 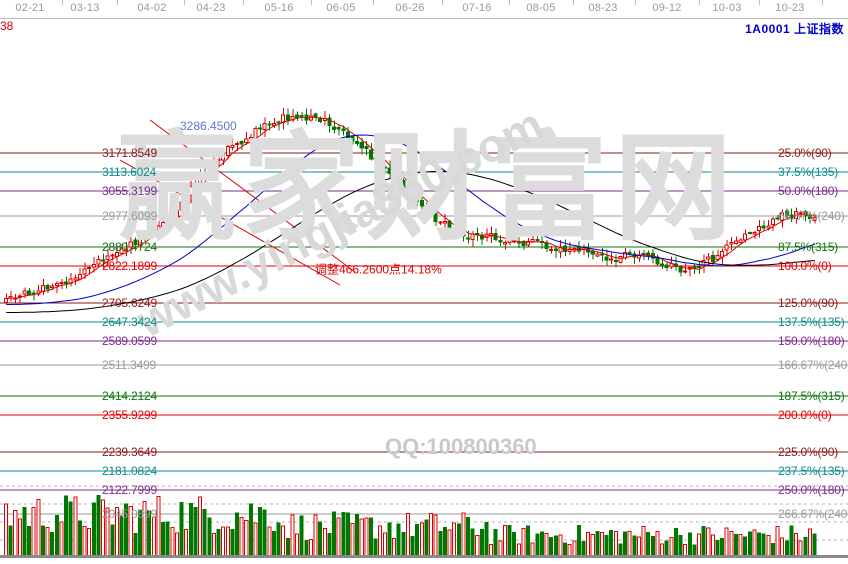 I want to click on level-ratio-label: 66.67%(240), so click(x=811, y=216).